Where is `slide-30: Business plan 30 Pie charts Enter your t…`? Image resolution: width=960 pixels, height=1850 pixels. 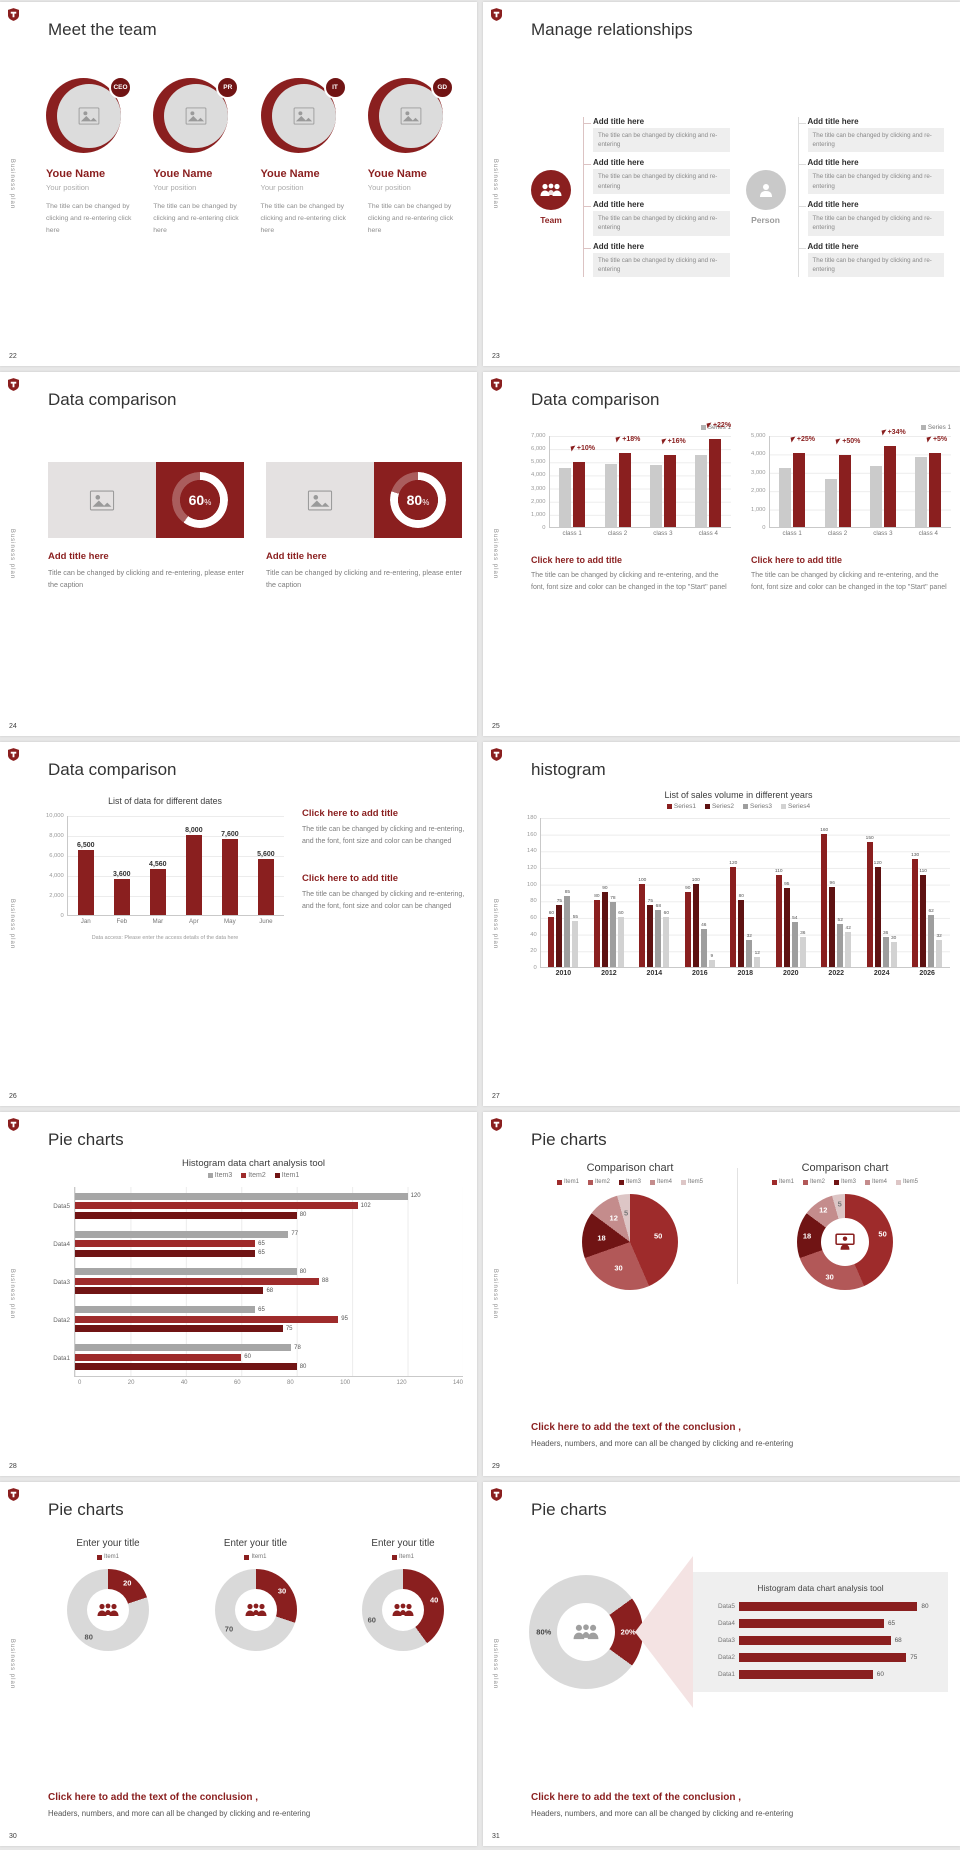
slide-30: Business plan 30 Pie charts Enter your t… is located at coordinates (238, 1664).